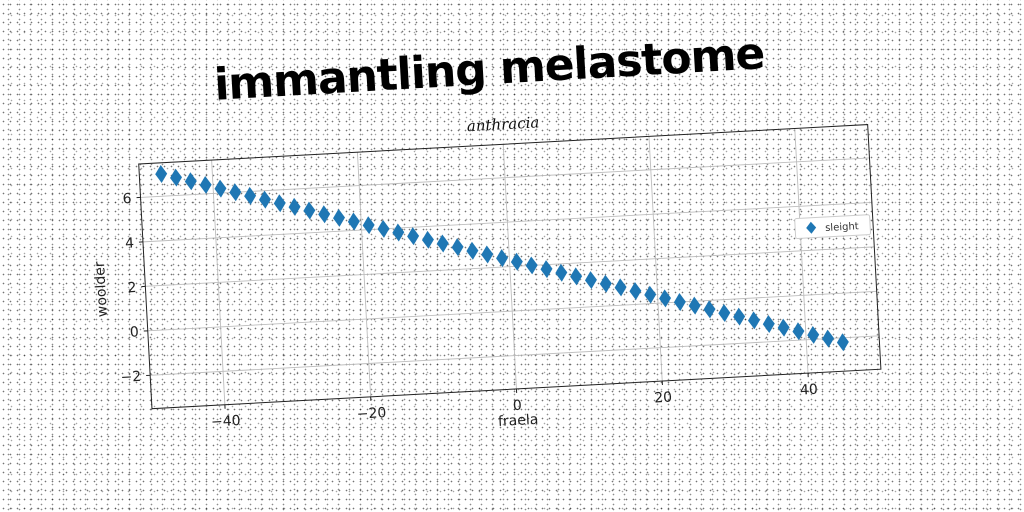  Describe the element at coordinates (842, 227) in the screenshot. I see `legend-label: sleight` at that location.